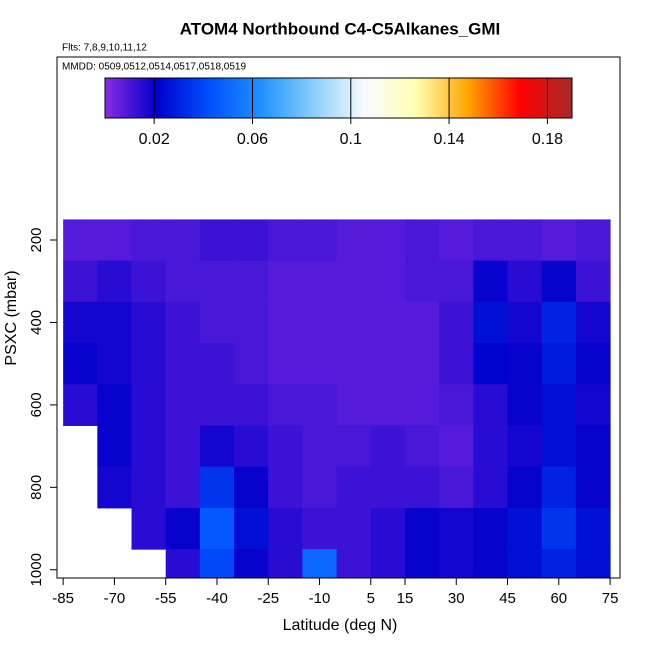 The width and height of the screenshot is (650, 655). I want to click on colorbar-tick-label: 0.06, so click(252, 139).